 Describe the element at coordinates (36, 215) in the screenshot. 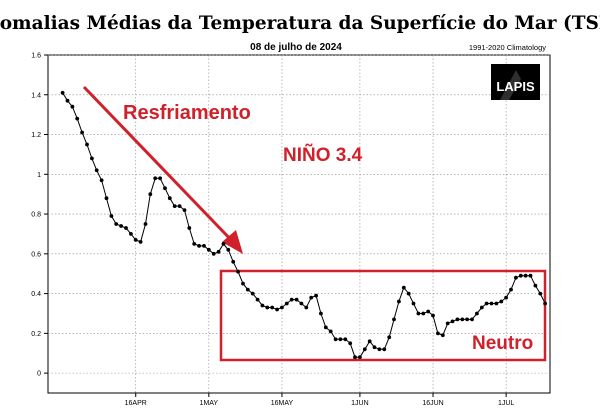

I see `y-tick-label: 0.8` at that location.